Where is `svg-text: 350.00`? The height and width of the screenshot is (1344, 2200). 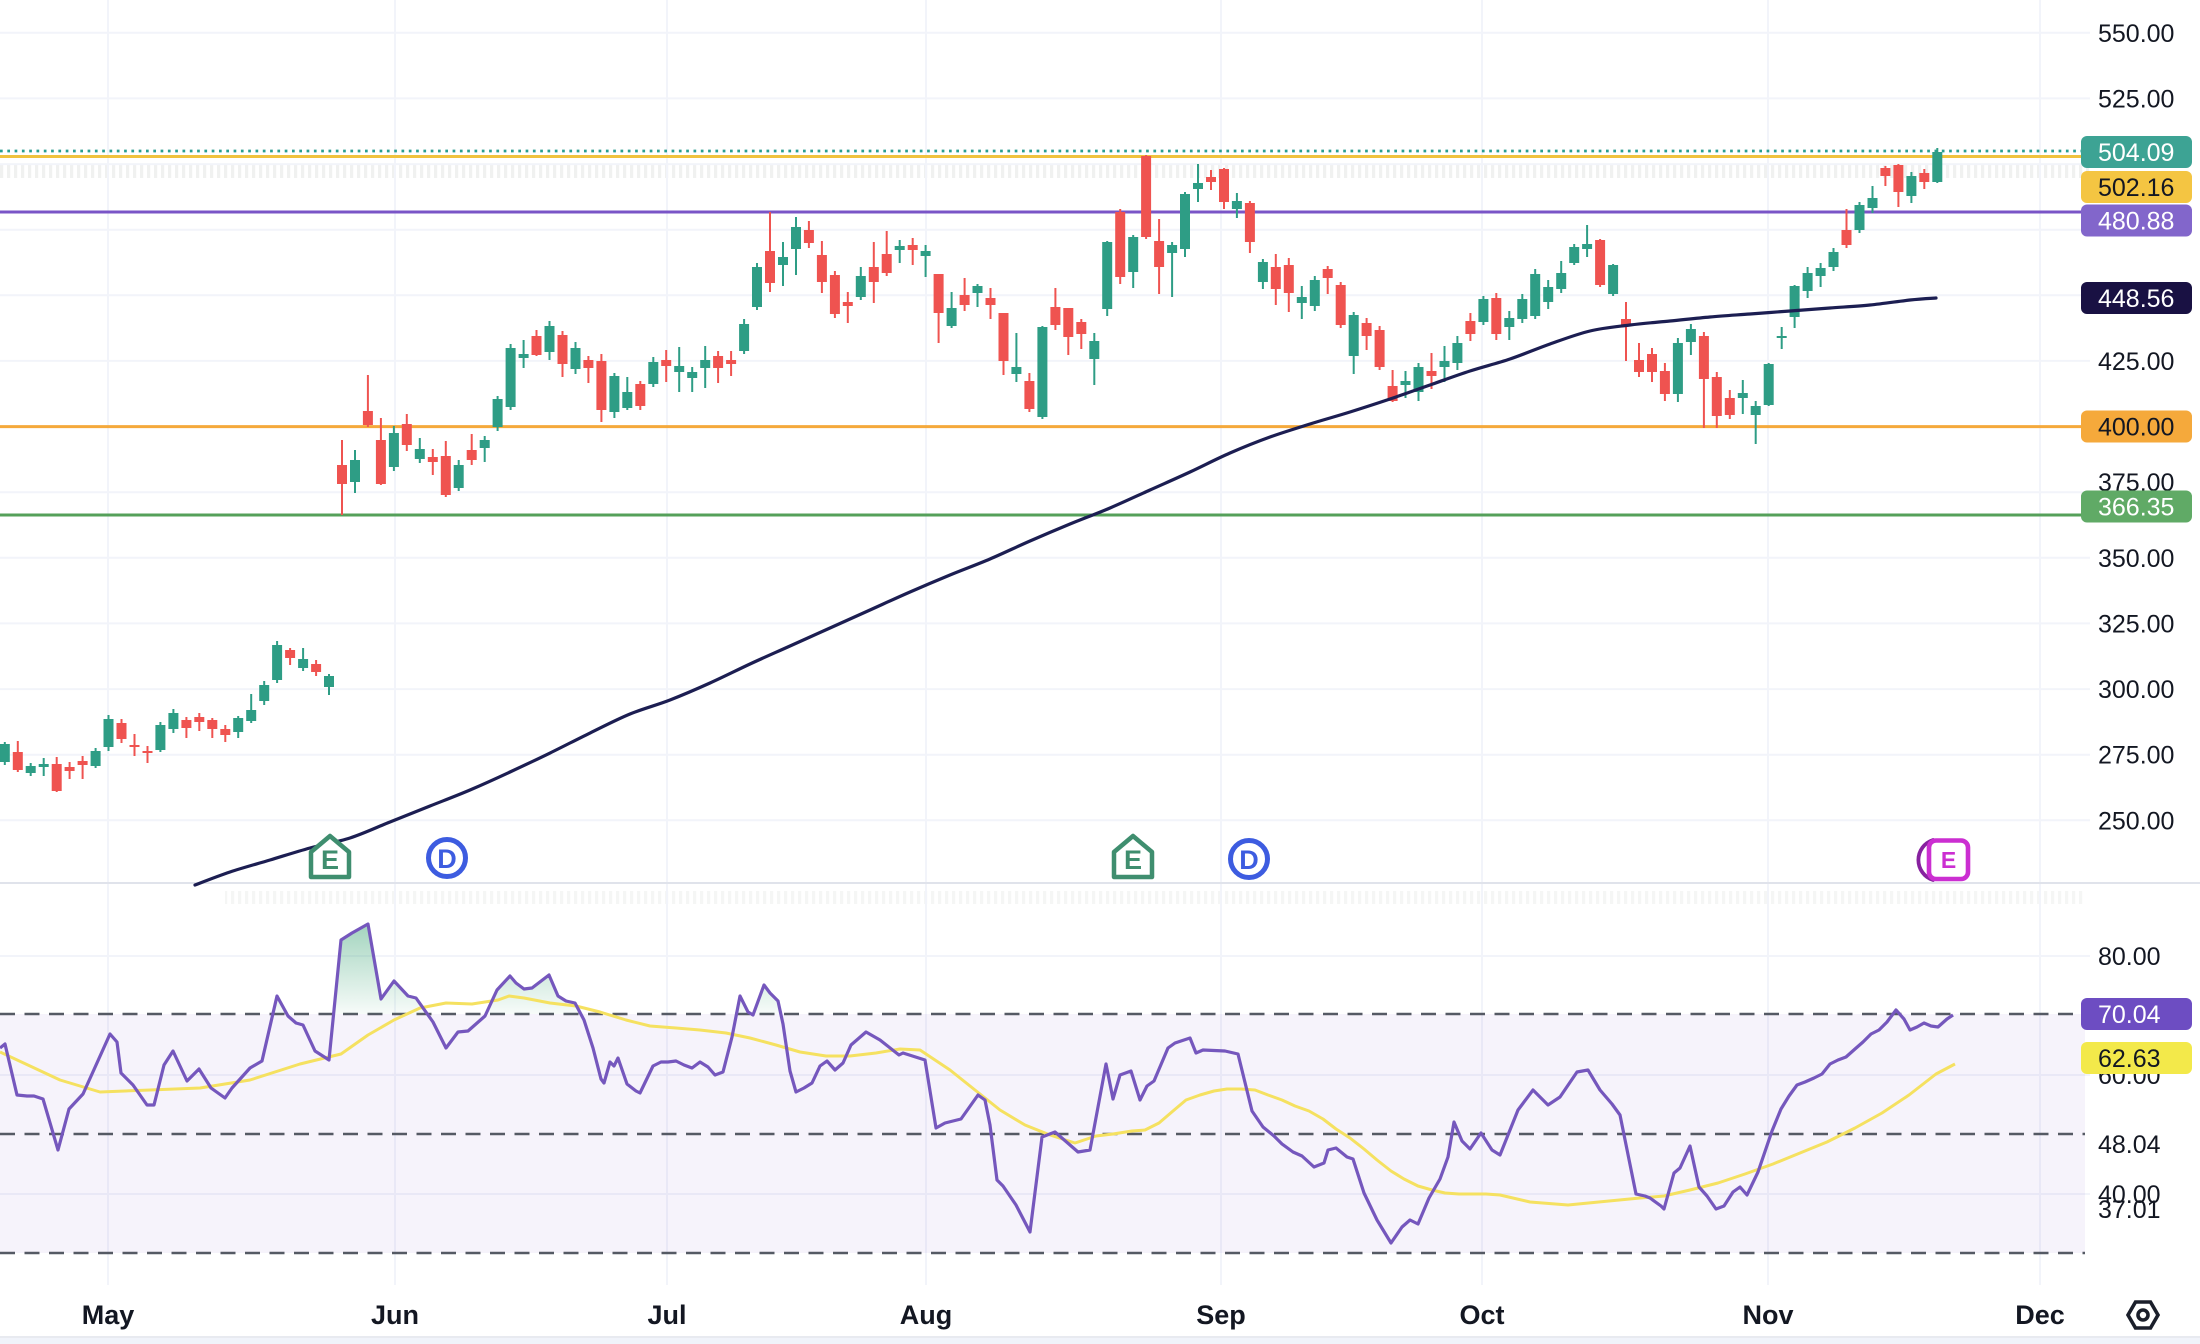 svg-text: 350.00 is located at coordinates (2136, 559).